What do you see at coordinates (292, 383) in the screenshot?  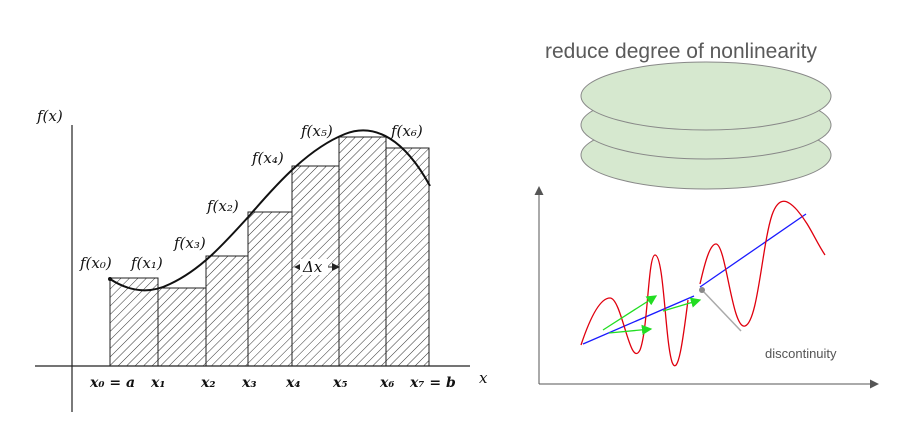 I see `x-tick-label-4: x₄` at bounding box center [292, 383].